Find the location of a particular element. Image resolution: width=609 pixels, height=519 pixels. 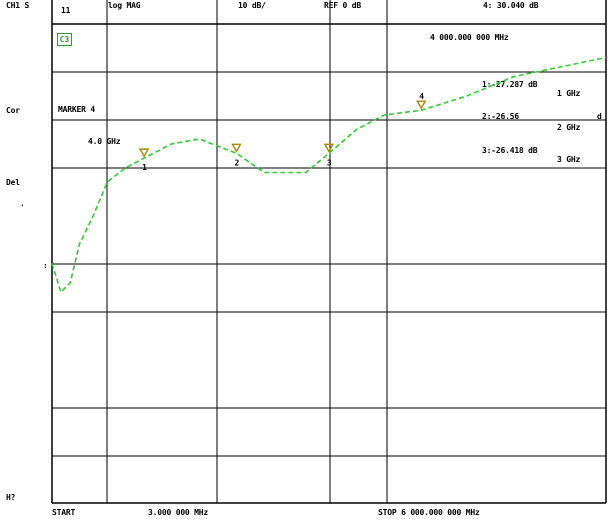

marker-readout: 4: 30.040 dB is located at coordinates (511, 5).